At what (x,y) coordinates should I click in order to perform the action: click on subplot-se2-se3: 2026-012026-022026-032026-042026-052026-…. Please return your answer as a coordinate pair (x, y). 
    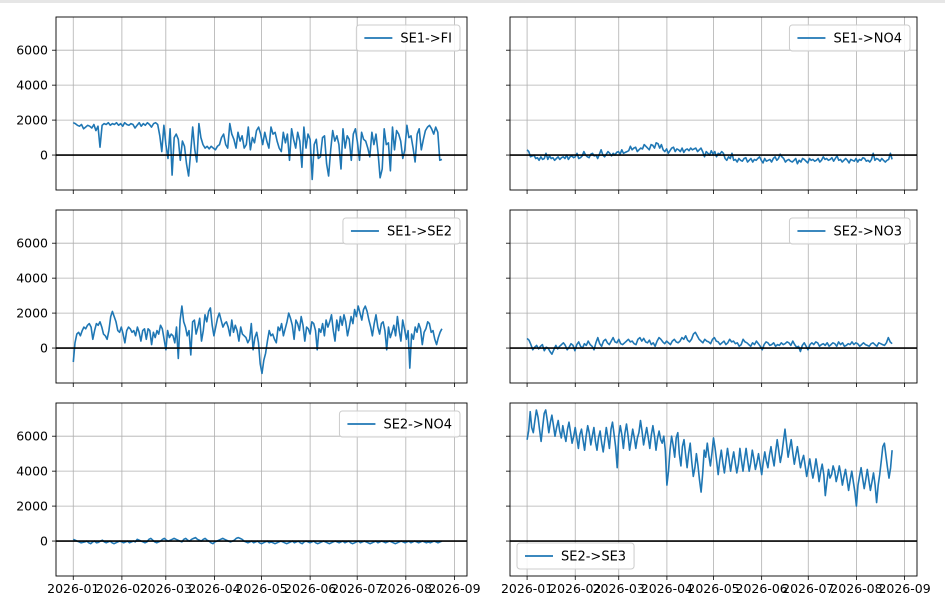
    Looking at the image, I should click on (716, 499).